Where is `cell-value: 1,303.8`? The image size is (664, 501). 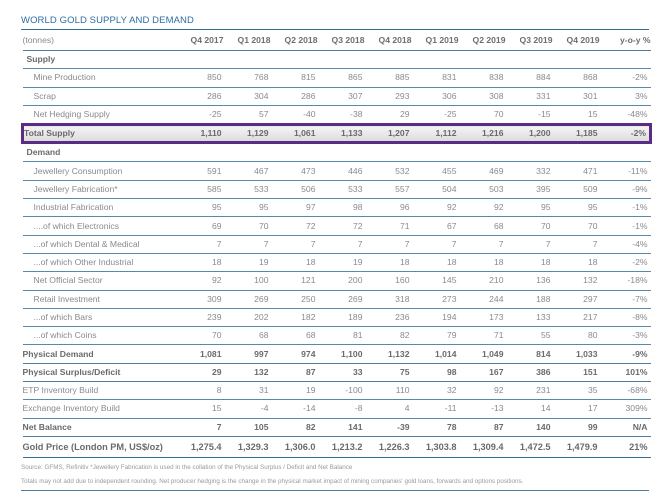
cell-value: 1,303.8 is located at coordinates (435, 447).